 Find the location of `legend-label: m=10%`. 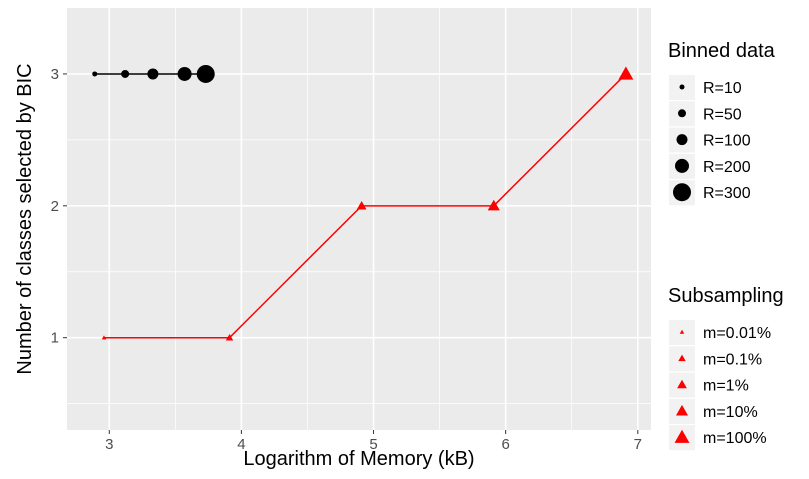

legend-label: m=10% is located at coordinates (730, 412).